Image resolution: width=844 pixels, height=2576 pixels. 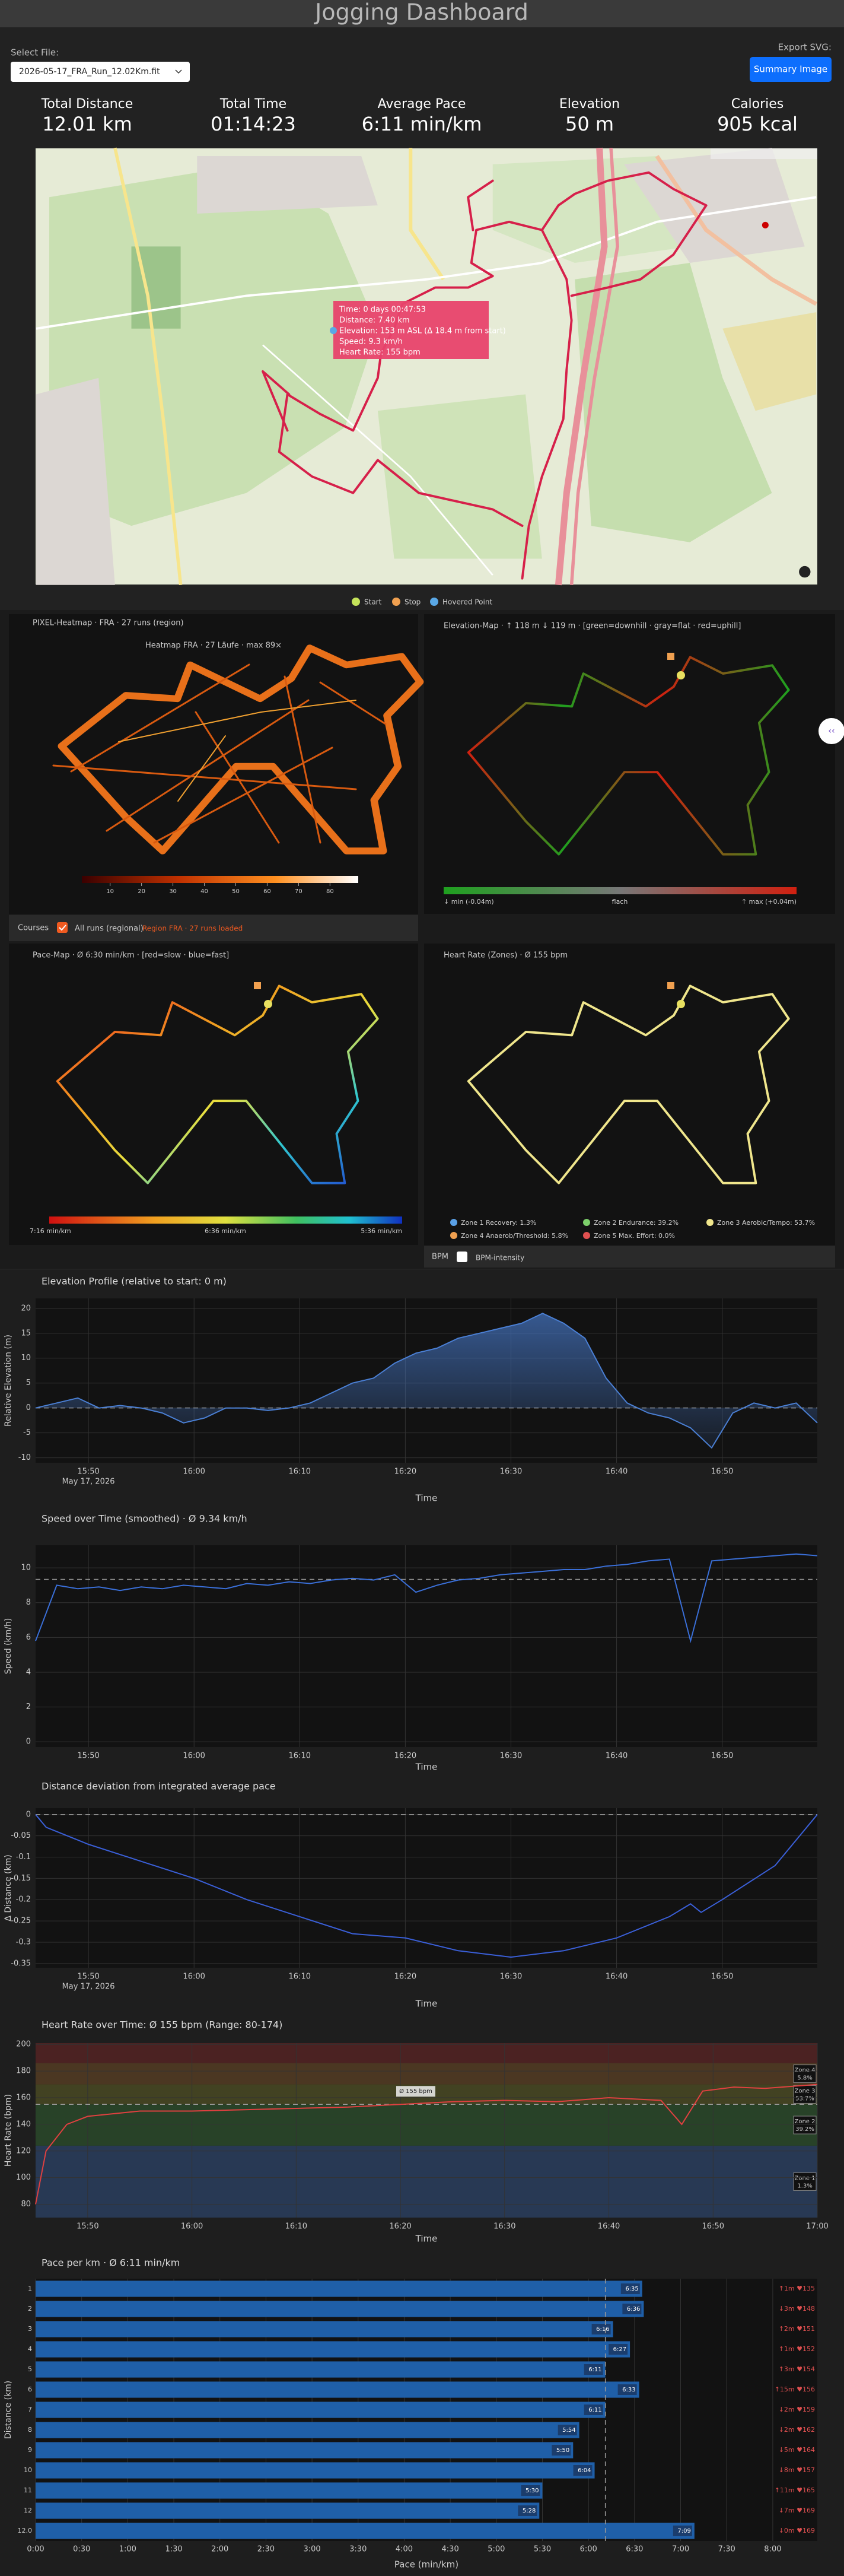 What do you see at coordinates (797, 2349) in the screenshot?
I see `bar-annotation: ↑1m ♥152` at bounding box center [797, 2349].